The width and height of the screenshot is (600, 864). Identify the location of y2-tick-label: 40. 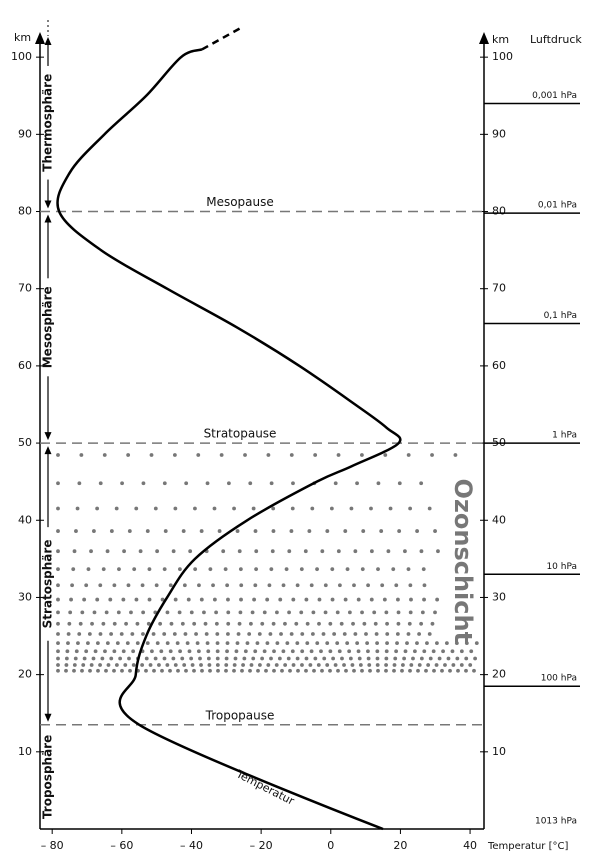
(499, 519).